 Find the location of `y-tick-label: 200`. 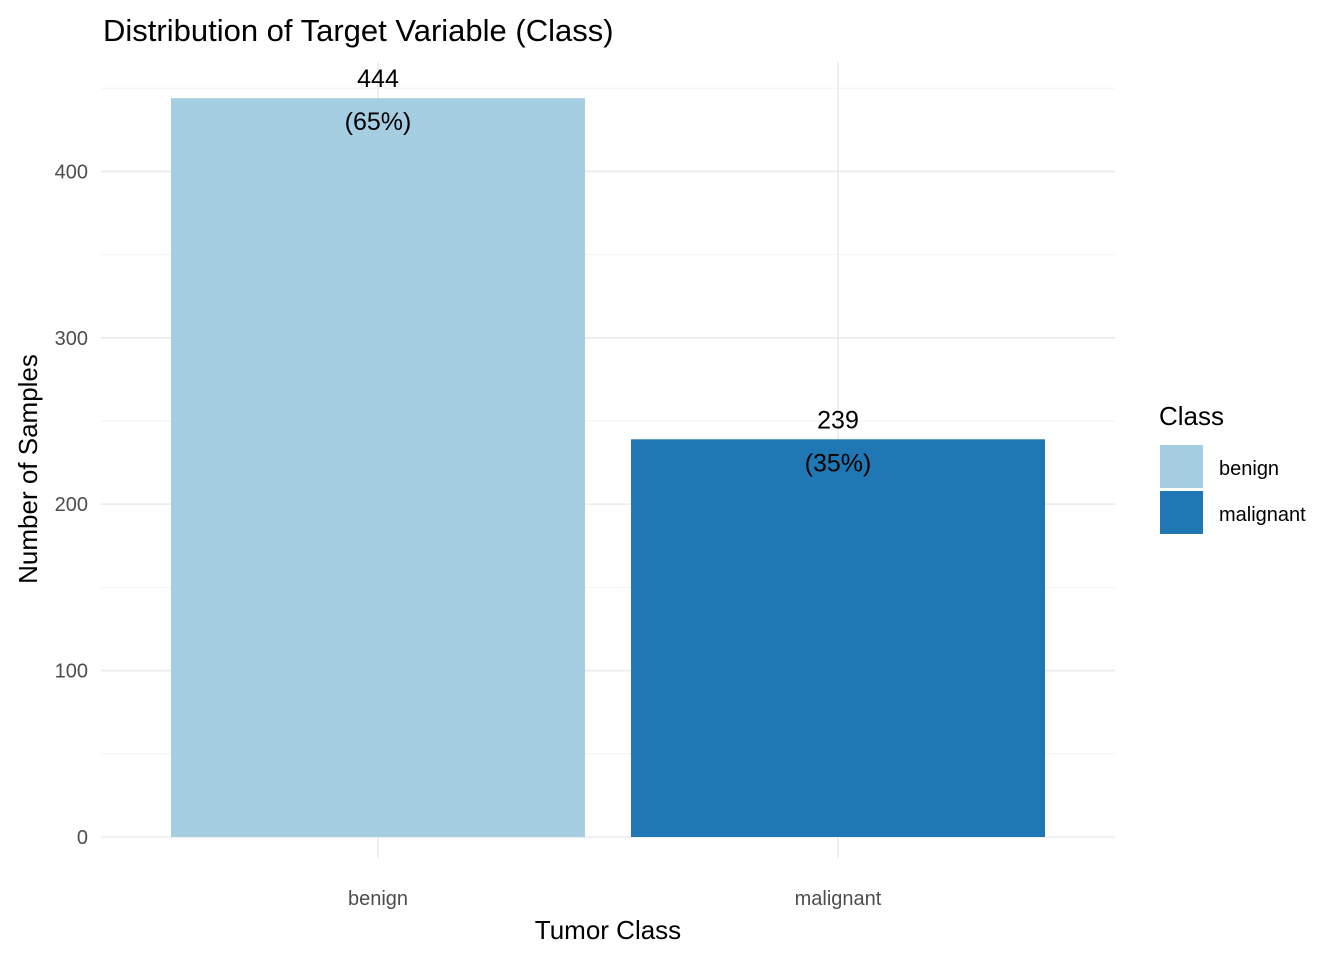

y-tick-label: 200 is located at coordinates (71, 505).